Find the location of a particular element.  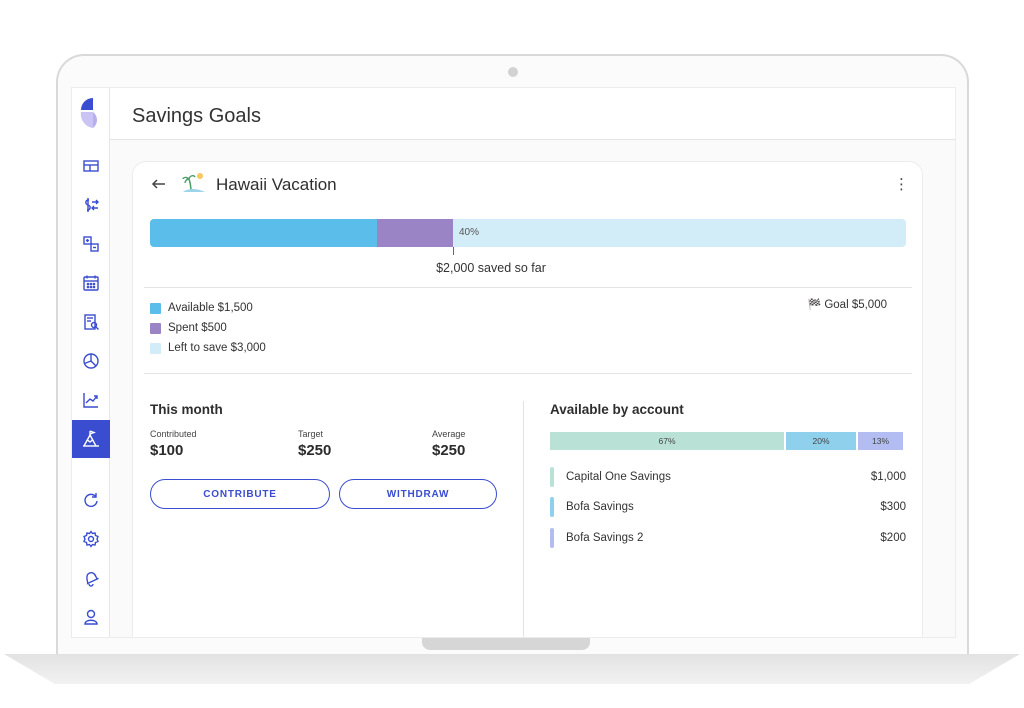

laptop-camera is located at coordinates (513, 72).